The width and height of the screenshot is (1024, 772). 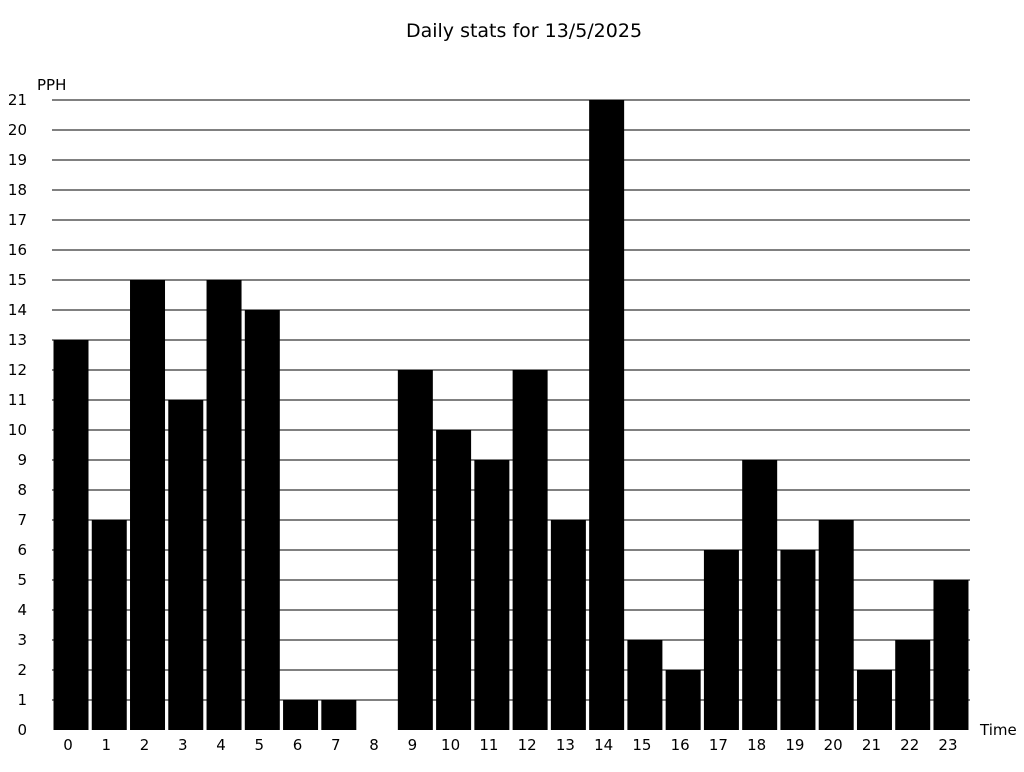 I want to click on x-tick-label: 7, so click(x=336, y=745).